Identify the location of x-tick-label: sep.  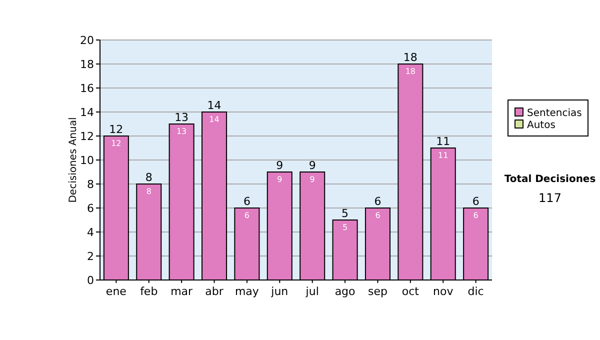
(378, 291).